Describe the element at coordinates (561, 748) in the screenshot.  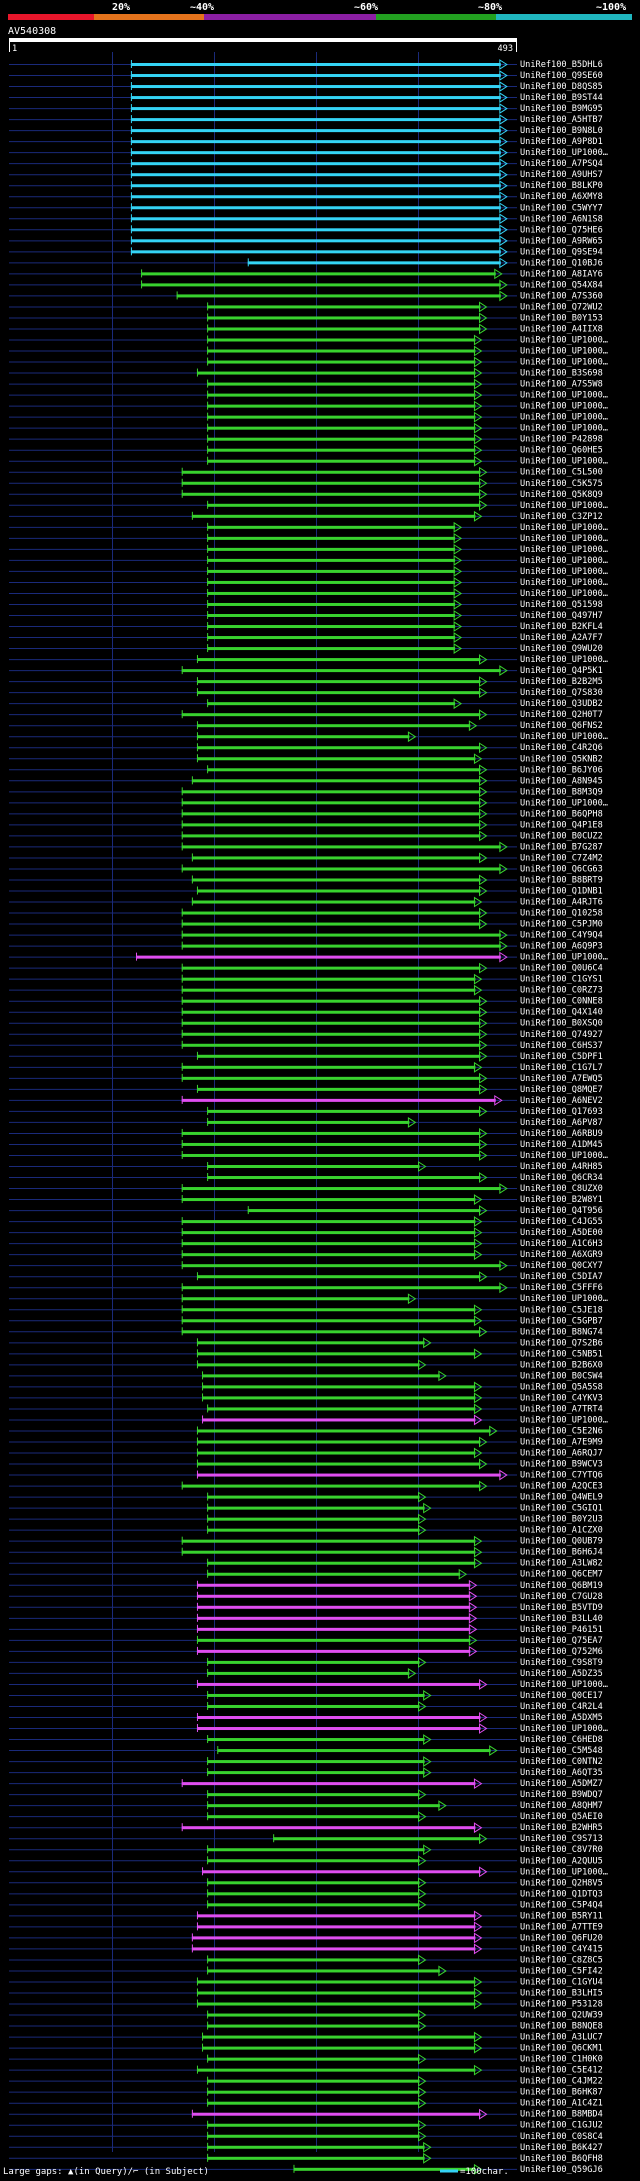
I see `hit-label: UniRef100_C4R2Q6` at that location.